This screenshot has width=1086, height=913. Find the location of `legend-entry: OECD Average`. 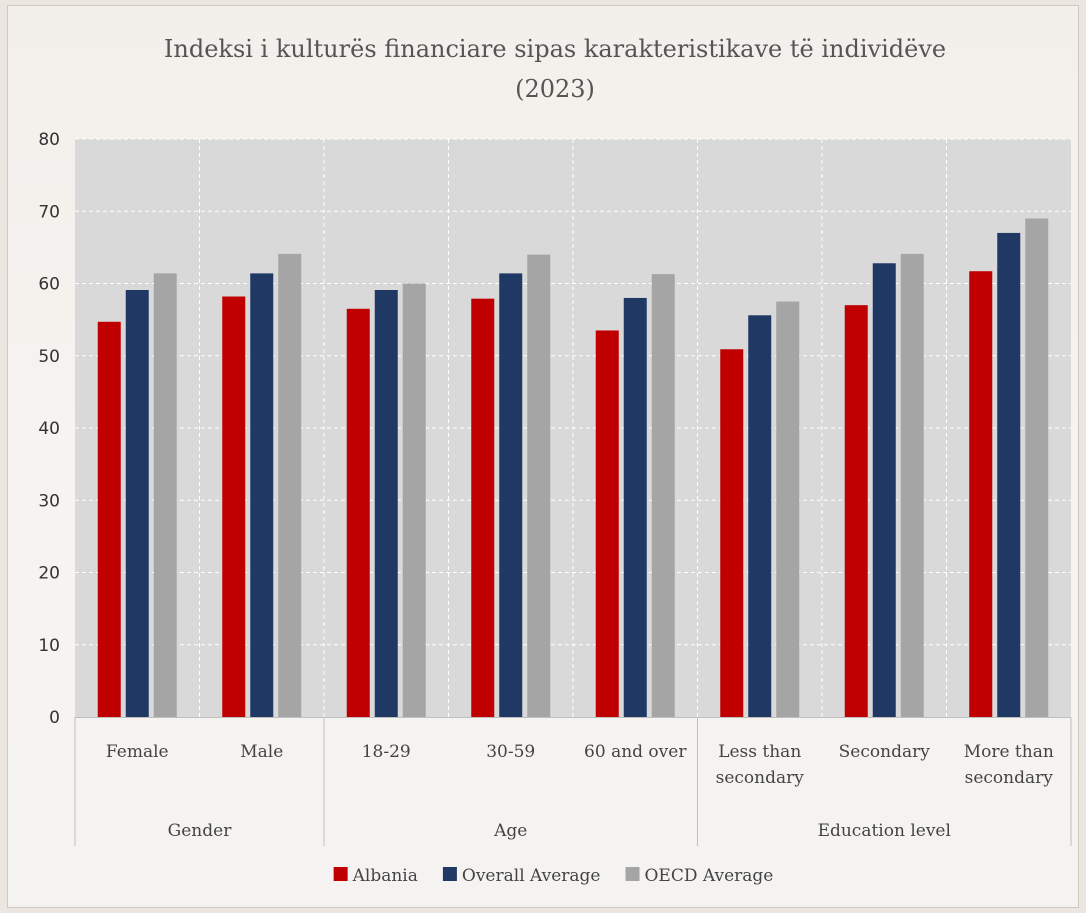

legend-entry: OECD Average is located at coordinates (709, 876).